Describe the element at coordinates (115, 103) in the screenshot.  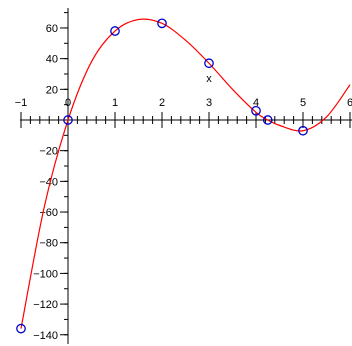
I see `x-tick-label: 1` at that location.